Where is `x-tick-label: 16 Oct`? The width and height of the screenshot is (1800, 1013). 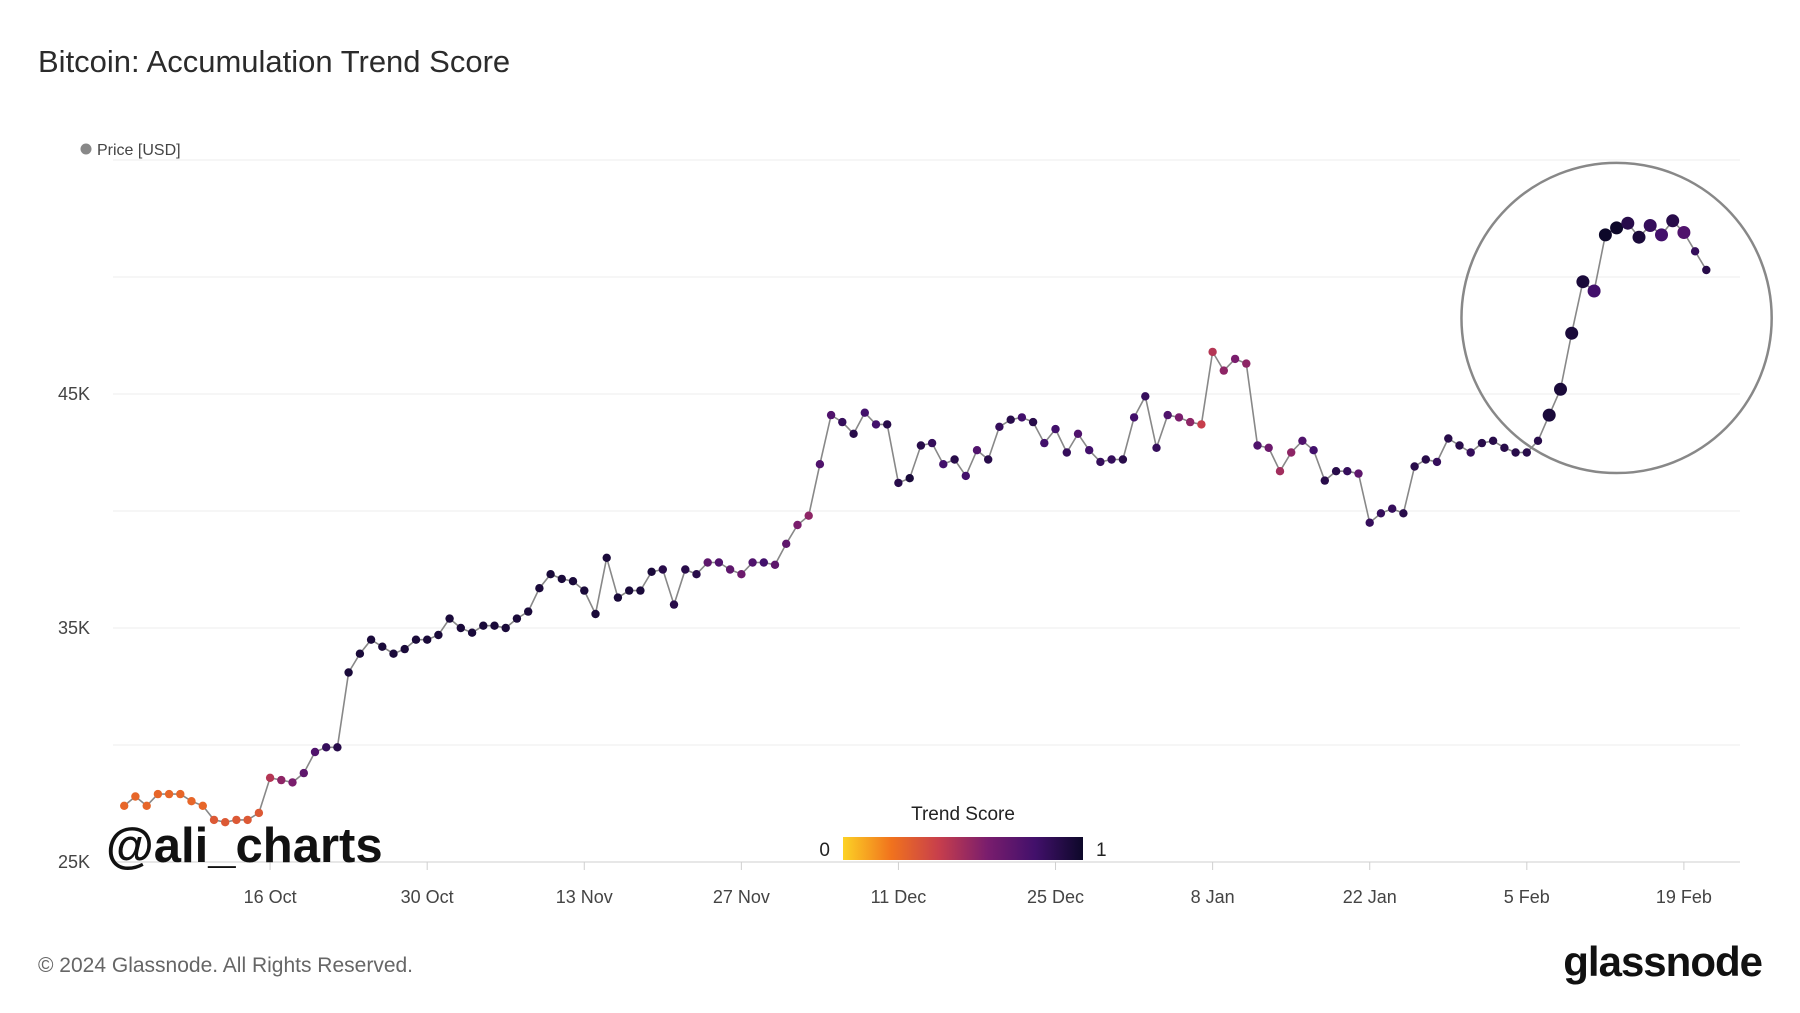
x-tick-label: 16 Oct is located at coordinates (270, 897).